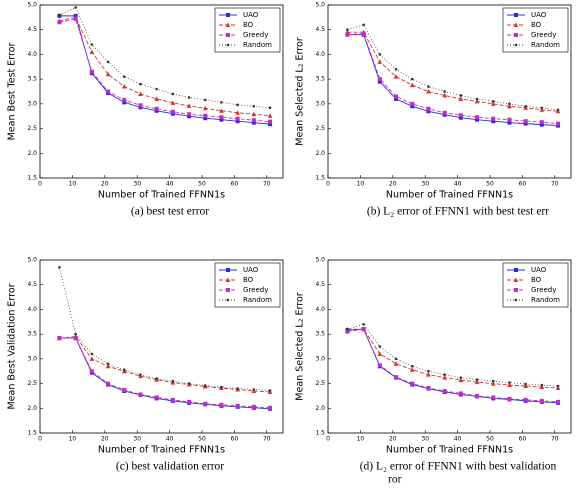  Describe the element at coordinates (458, 212) in the screenshot. I see `caption: (b) L₂ error of FFNN1 with best test err` at that location.